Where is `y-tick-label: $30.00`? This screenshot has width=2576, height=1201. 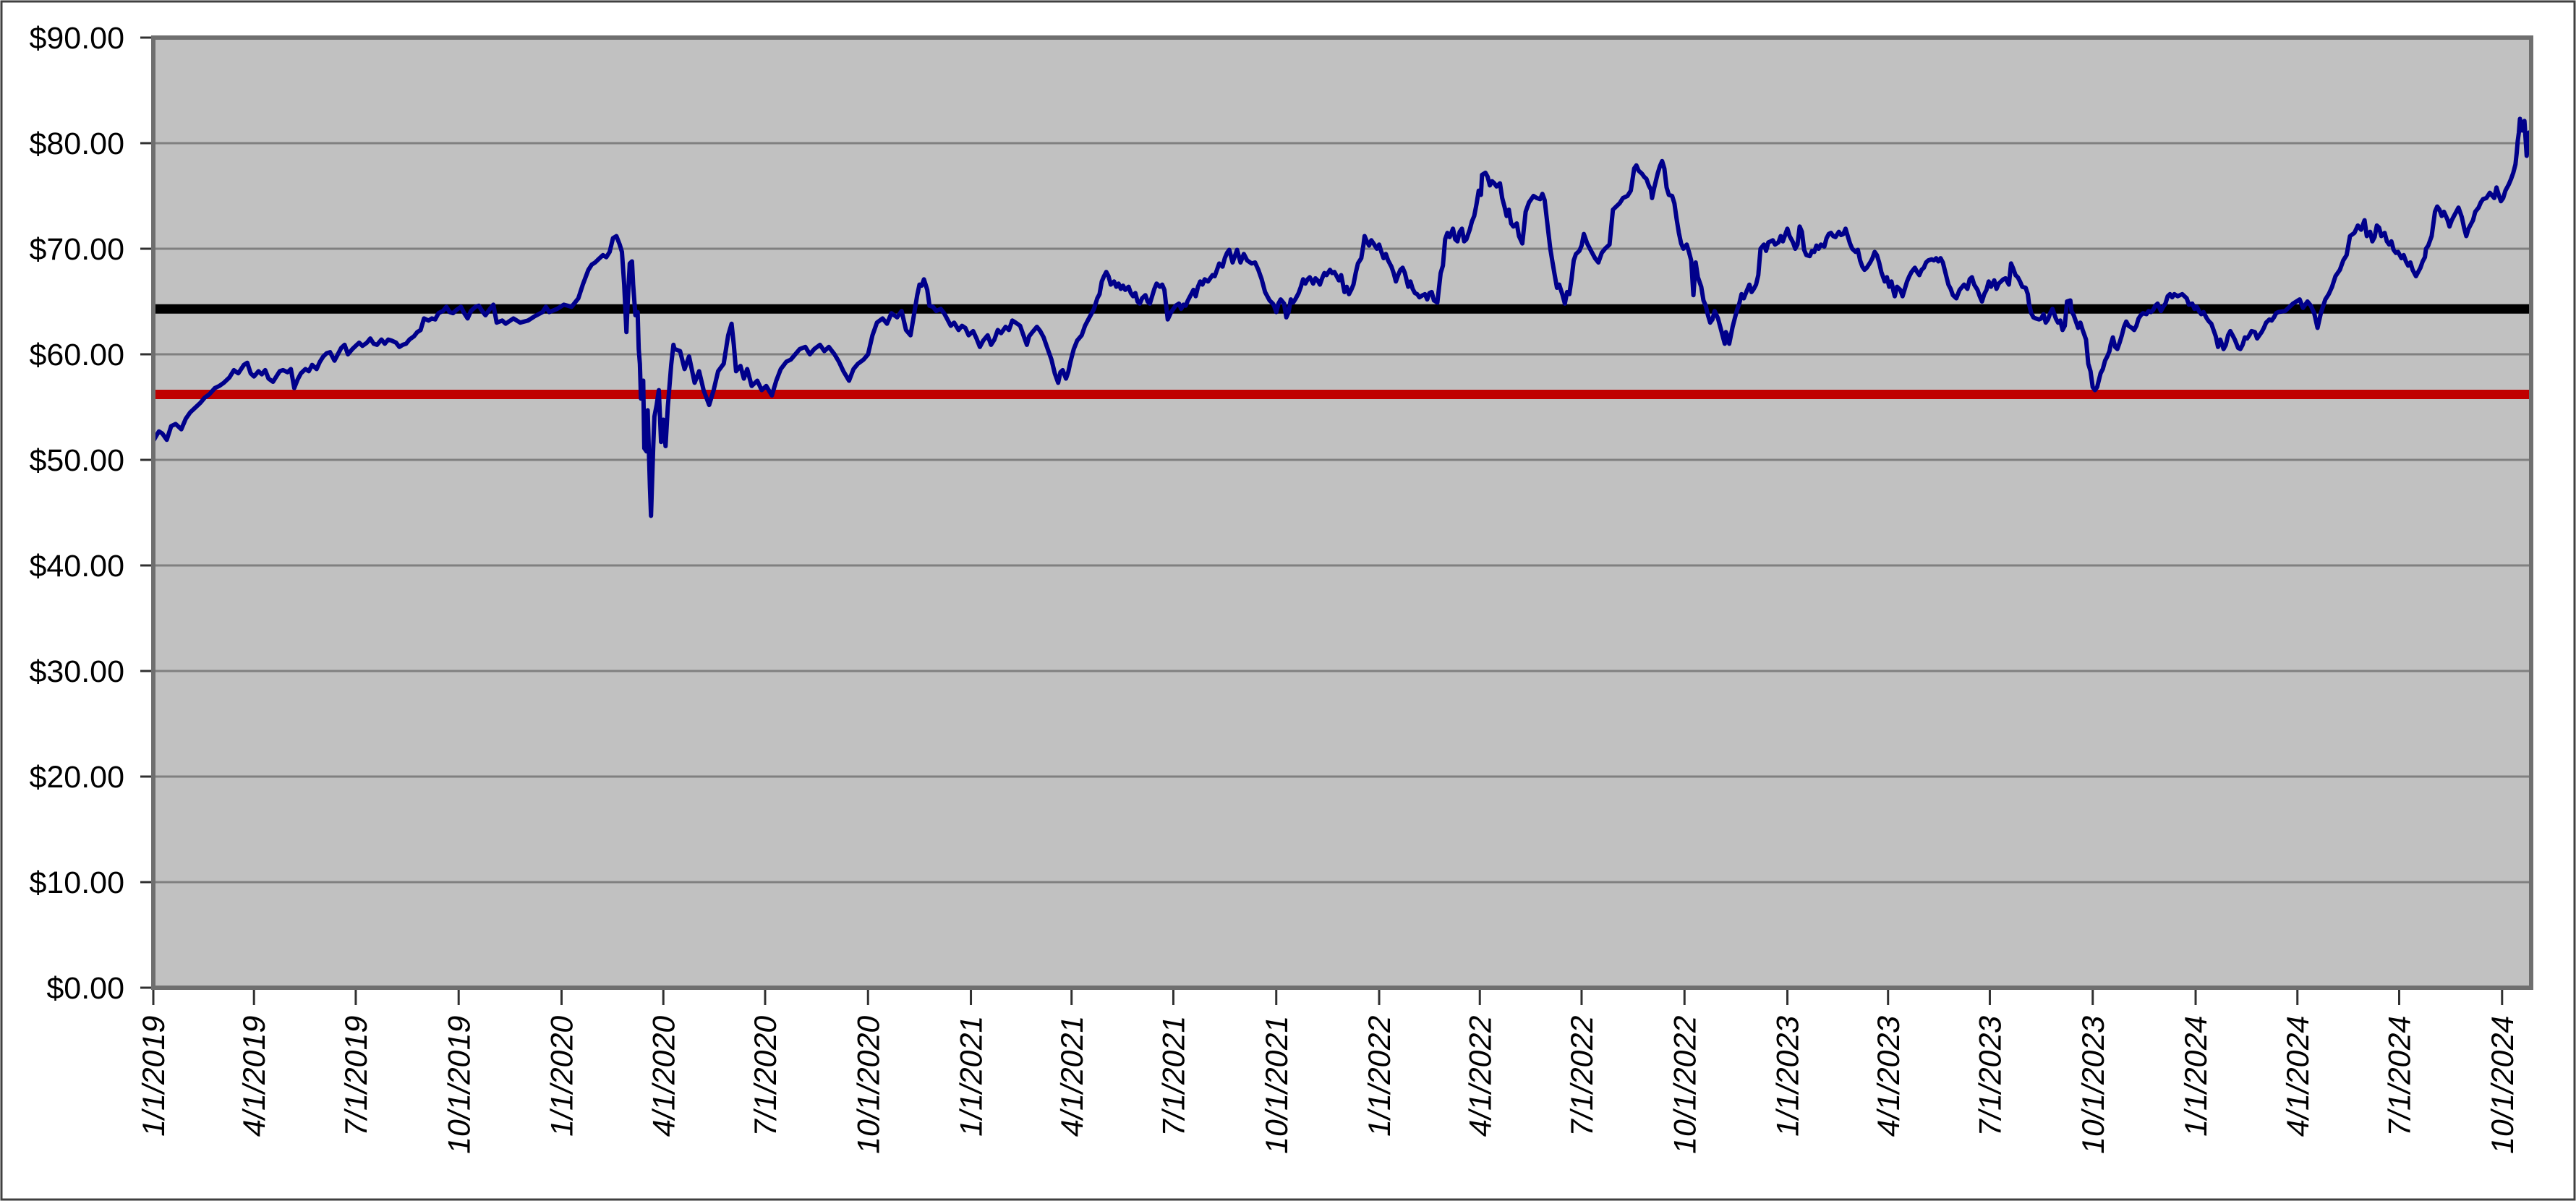 y-tick-label: $30.00 is located at coordinates (76, 671).